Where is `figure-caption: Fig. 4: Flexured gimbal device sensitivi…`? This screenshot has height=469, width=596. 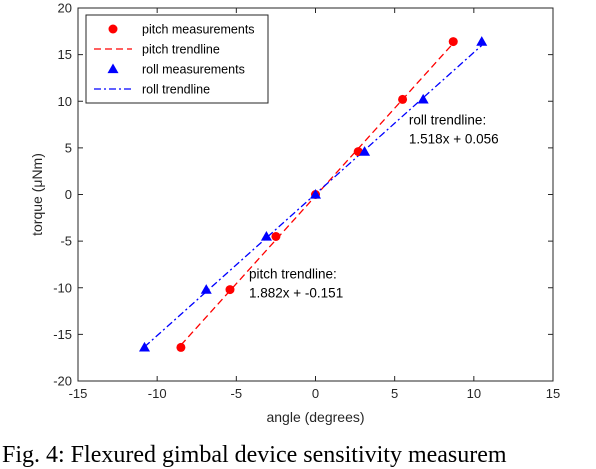
figure-caption: Fig. 4: Flexured gimbal device sensitivi… is located at coordinates (254, 455).